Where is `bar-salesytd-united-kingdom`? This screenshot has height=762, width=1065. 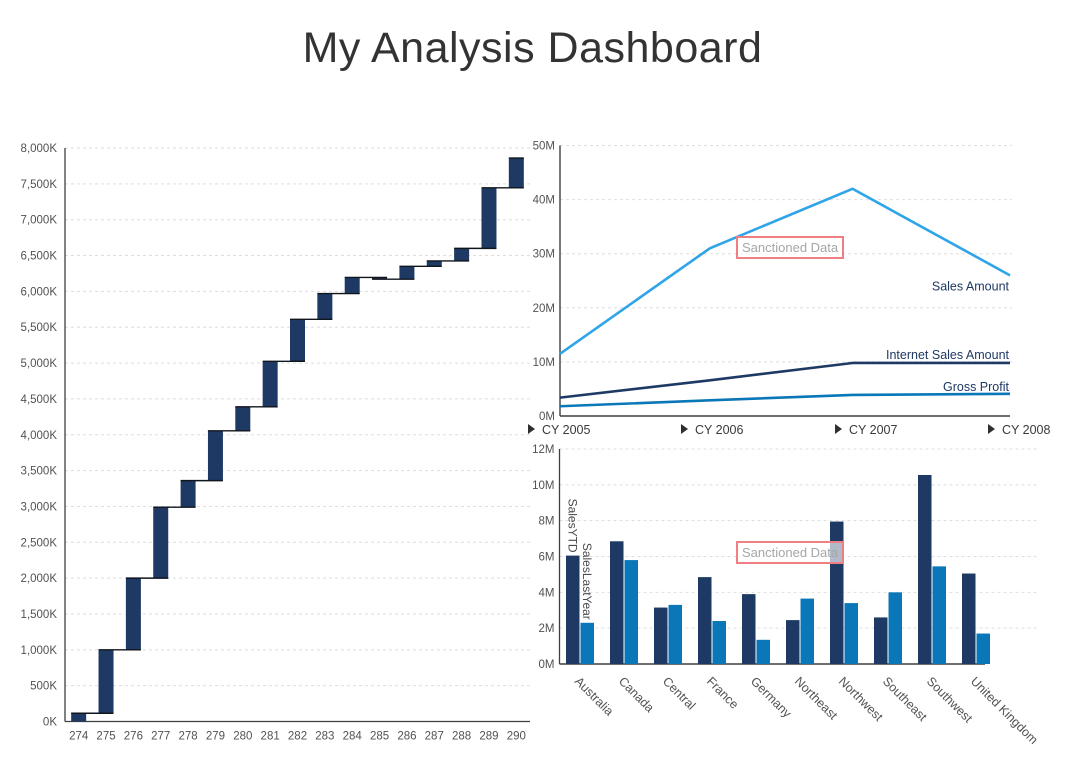
bar-salesytd-united-kingdom is located at coordinates (969, 618).